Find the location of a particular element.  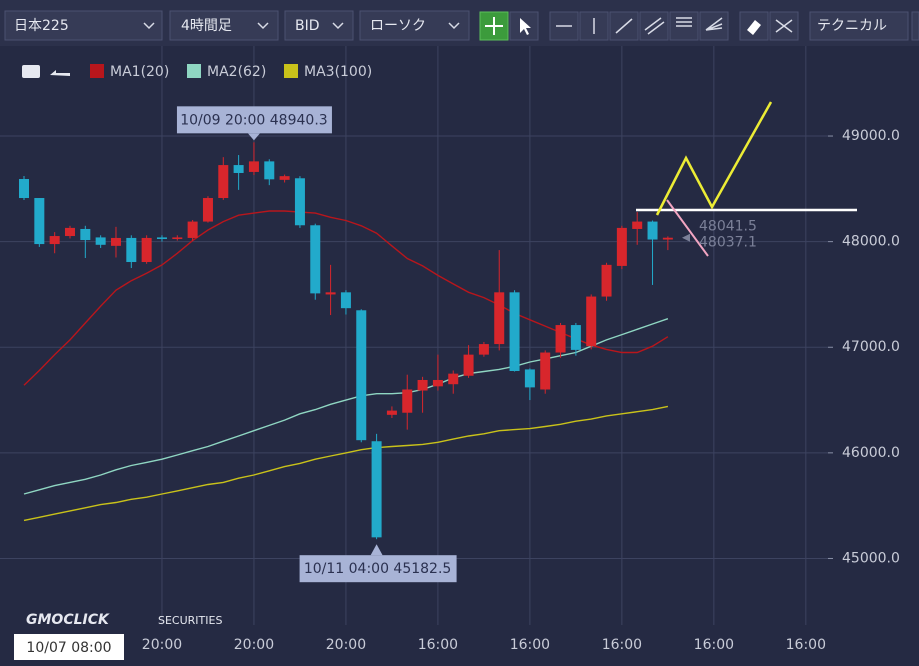

symbol-select: 日本225 is located at coordinates (83, 25).